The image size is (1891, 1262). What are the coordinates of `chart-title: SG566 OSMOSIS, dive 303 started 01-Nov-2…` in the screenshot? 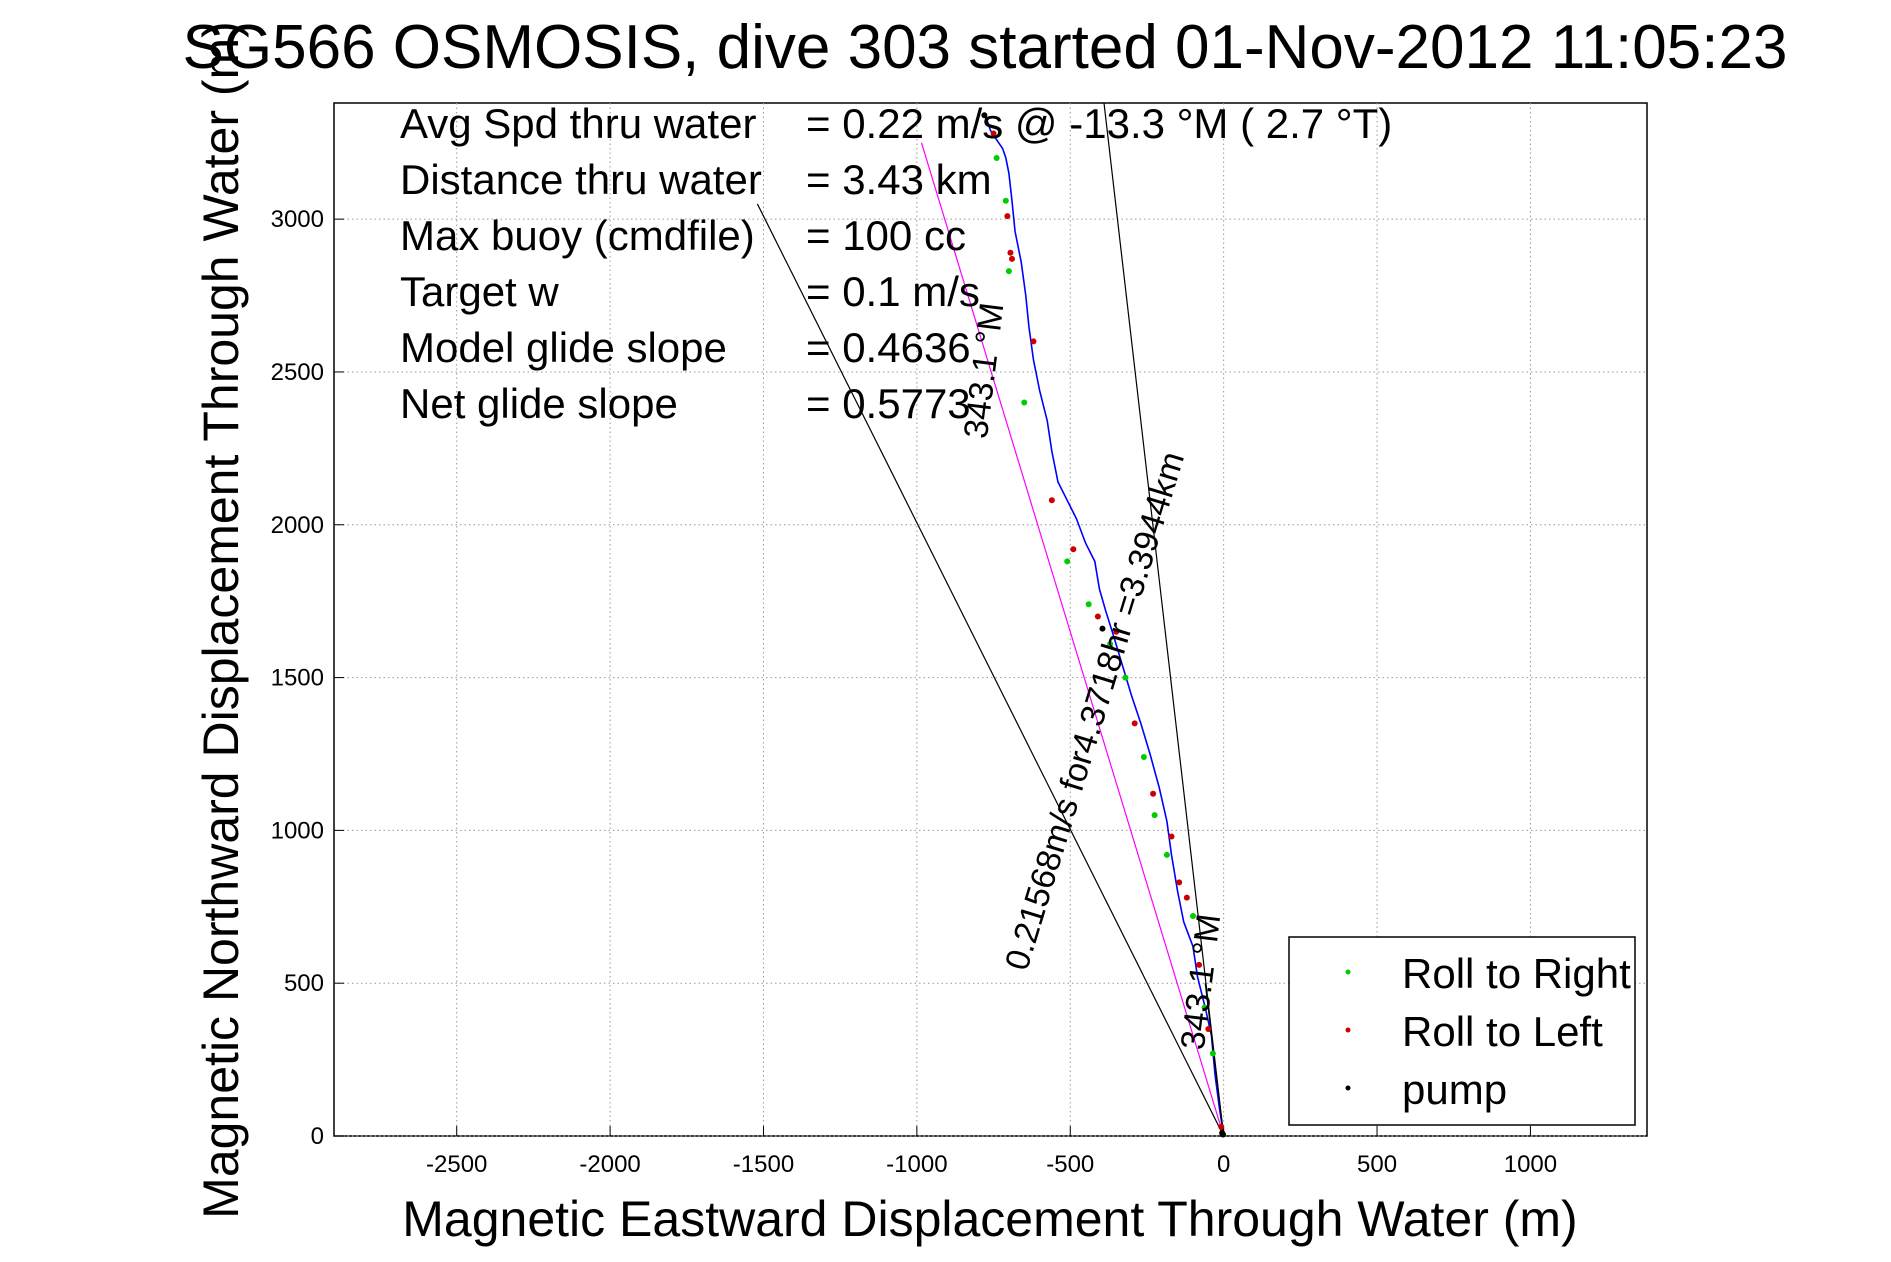 It's located at (985, 47).